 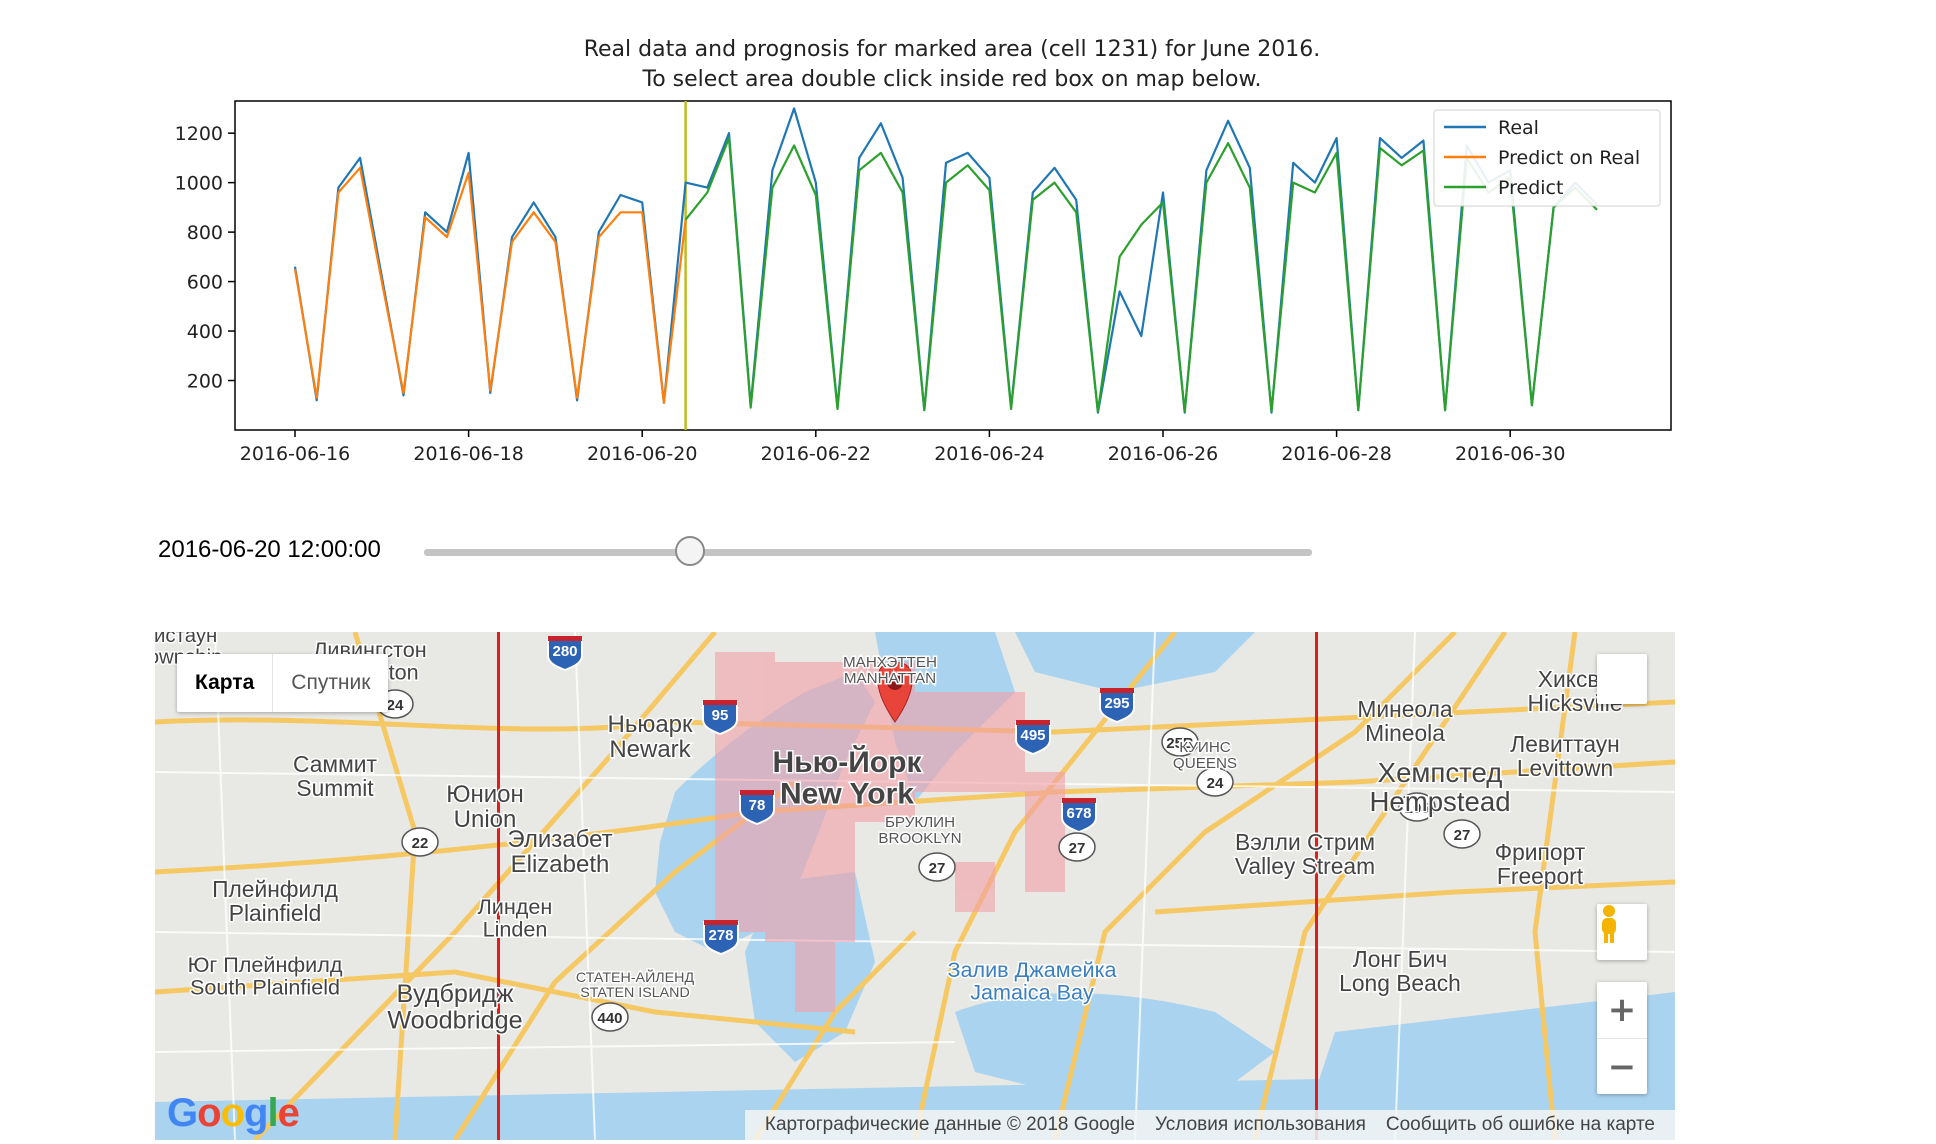 What do you see at coordinates (868, 552) in the screenshot?
I see `slider-track` at bounding box center [868, 552].